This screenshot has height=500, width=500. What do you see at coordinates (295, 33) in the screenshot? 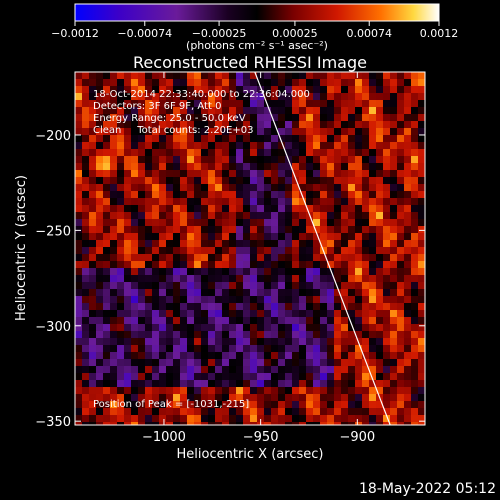
I see `colorbar-tick-label: 0.00025` at bounding box center [295, 33].